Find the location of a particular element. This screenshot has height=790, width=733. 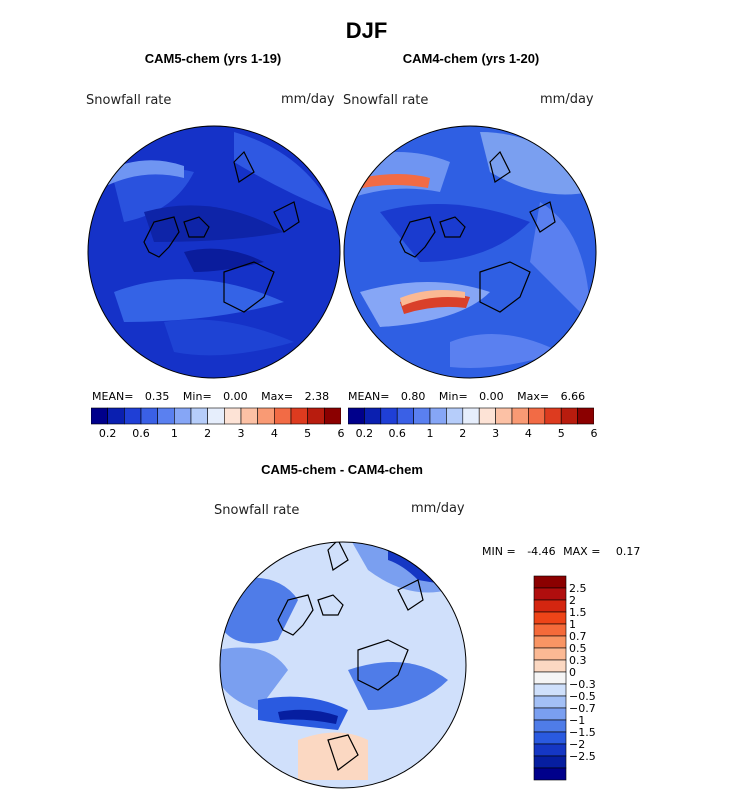

panel1-min-value: 0.00 is located at coordinates (235, 396).